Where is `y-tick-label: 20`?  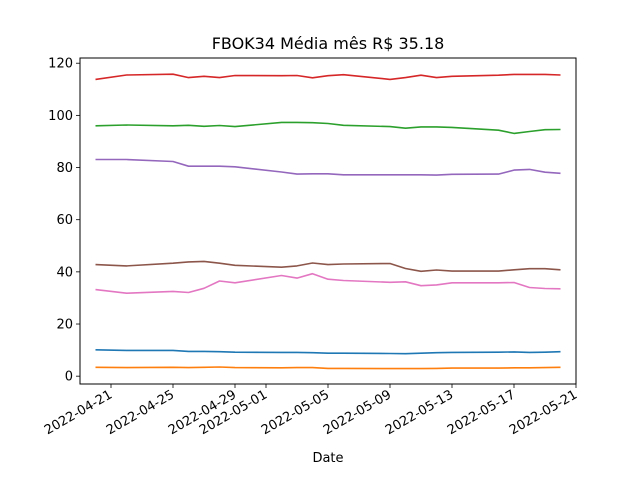
y-tick-label: 20 is located at coordinates (64, 325).